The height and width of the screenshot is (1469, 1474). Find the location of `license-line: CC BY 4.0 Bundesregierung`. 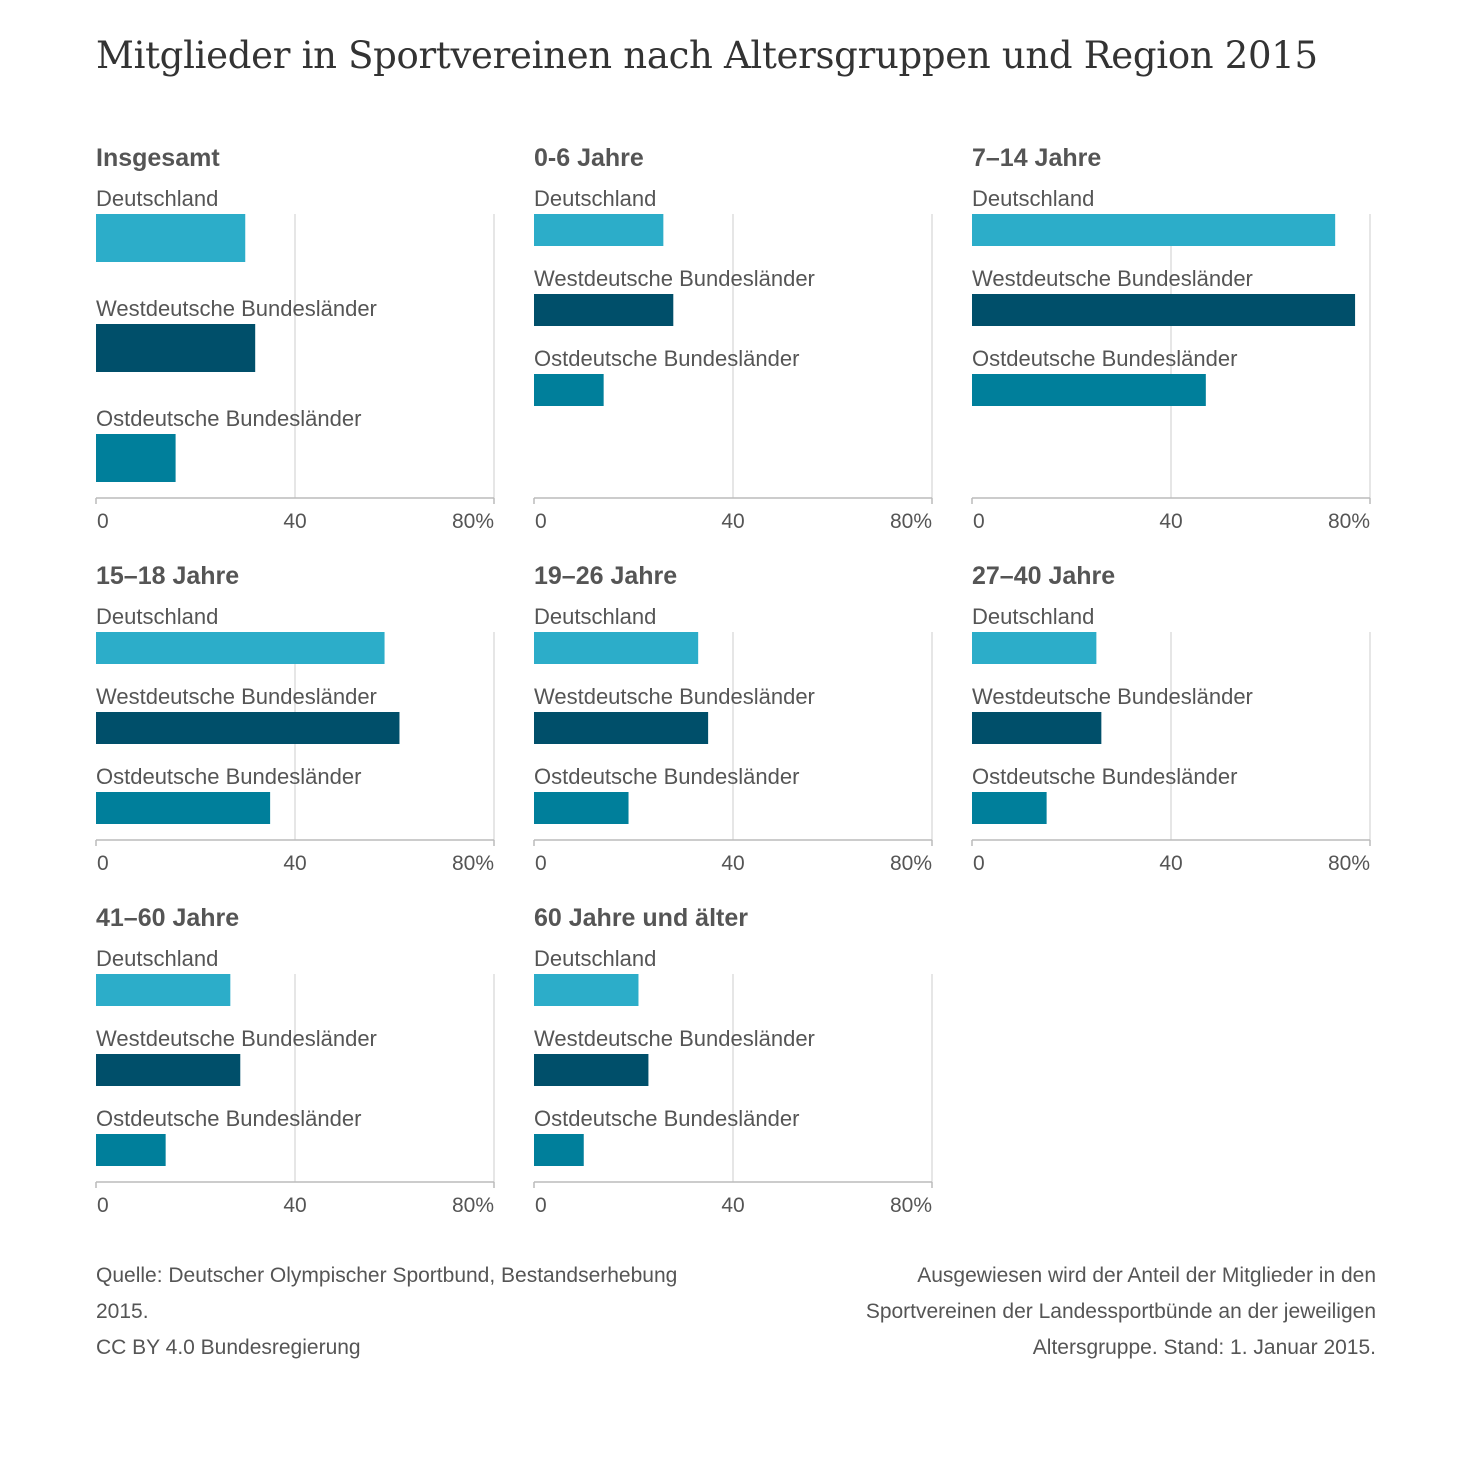

license-line: CC BY 4.0 Bundesregierung is located at coordinates (228, 1347).